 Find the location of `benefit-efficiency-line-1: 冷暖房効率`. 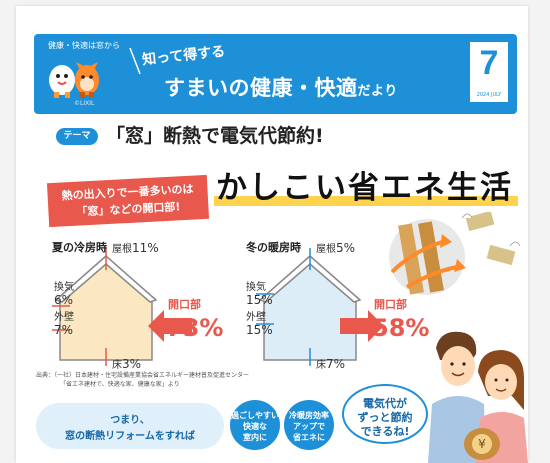

benefit-efficiency-line-1: 冷暖房効率 is located at coordinates (309, 415).